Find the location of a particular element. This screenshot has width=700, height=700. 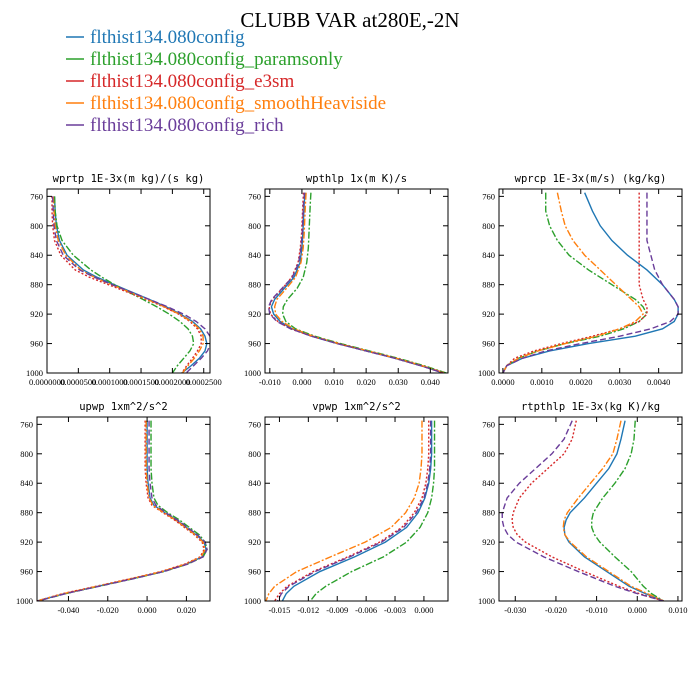

panel-title: vpwp 1xm^2/s^2 is located at coordinates (356, 407).